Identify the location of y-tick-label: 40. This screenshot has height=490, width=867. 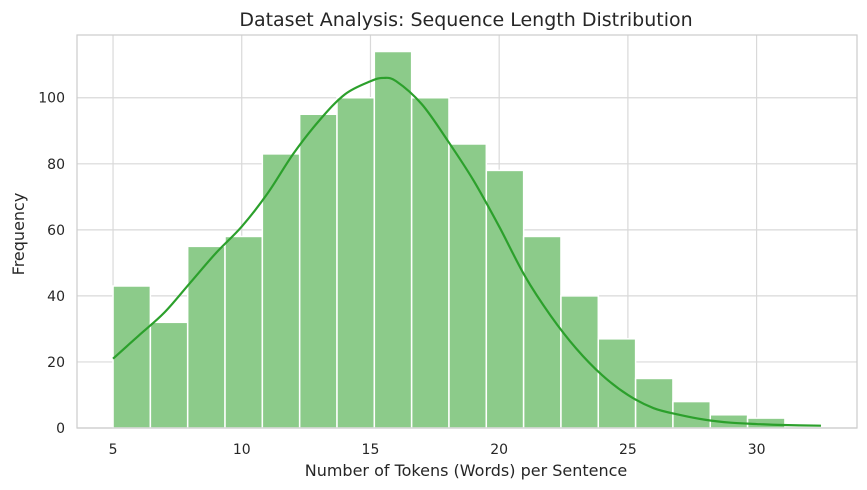
(56, 297).